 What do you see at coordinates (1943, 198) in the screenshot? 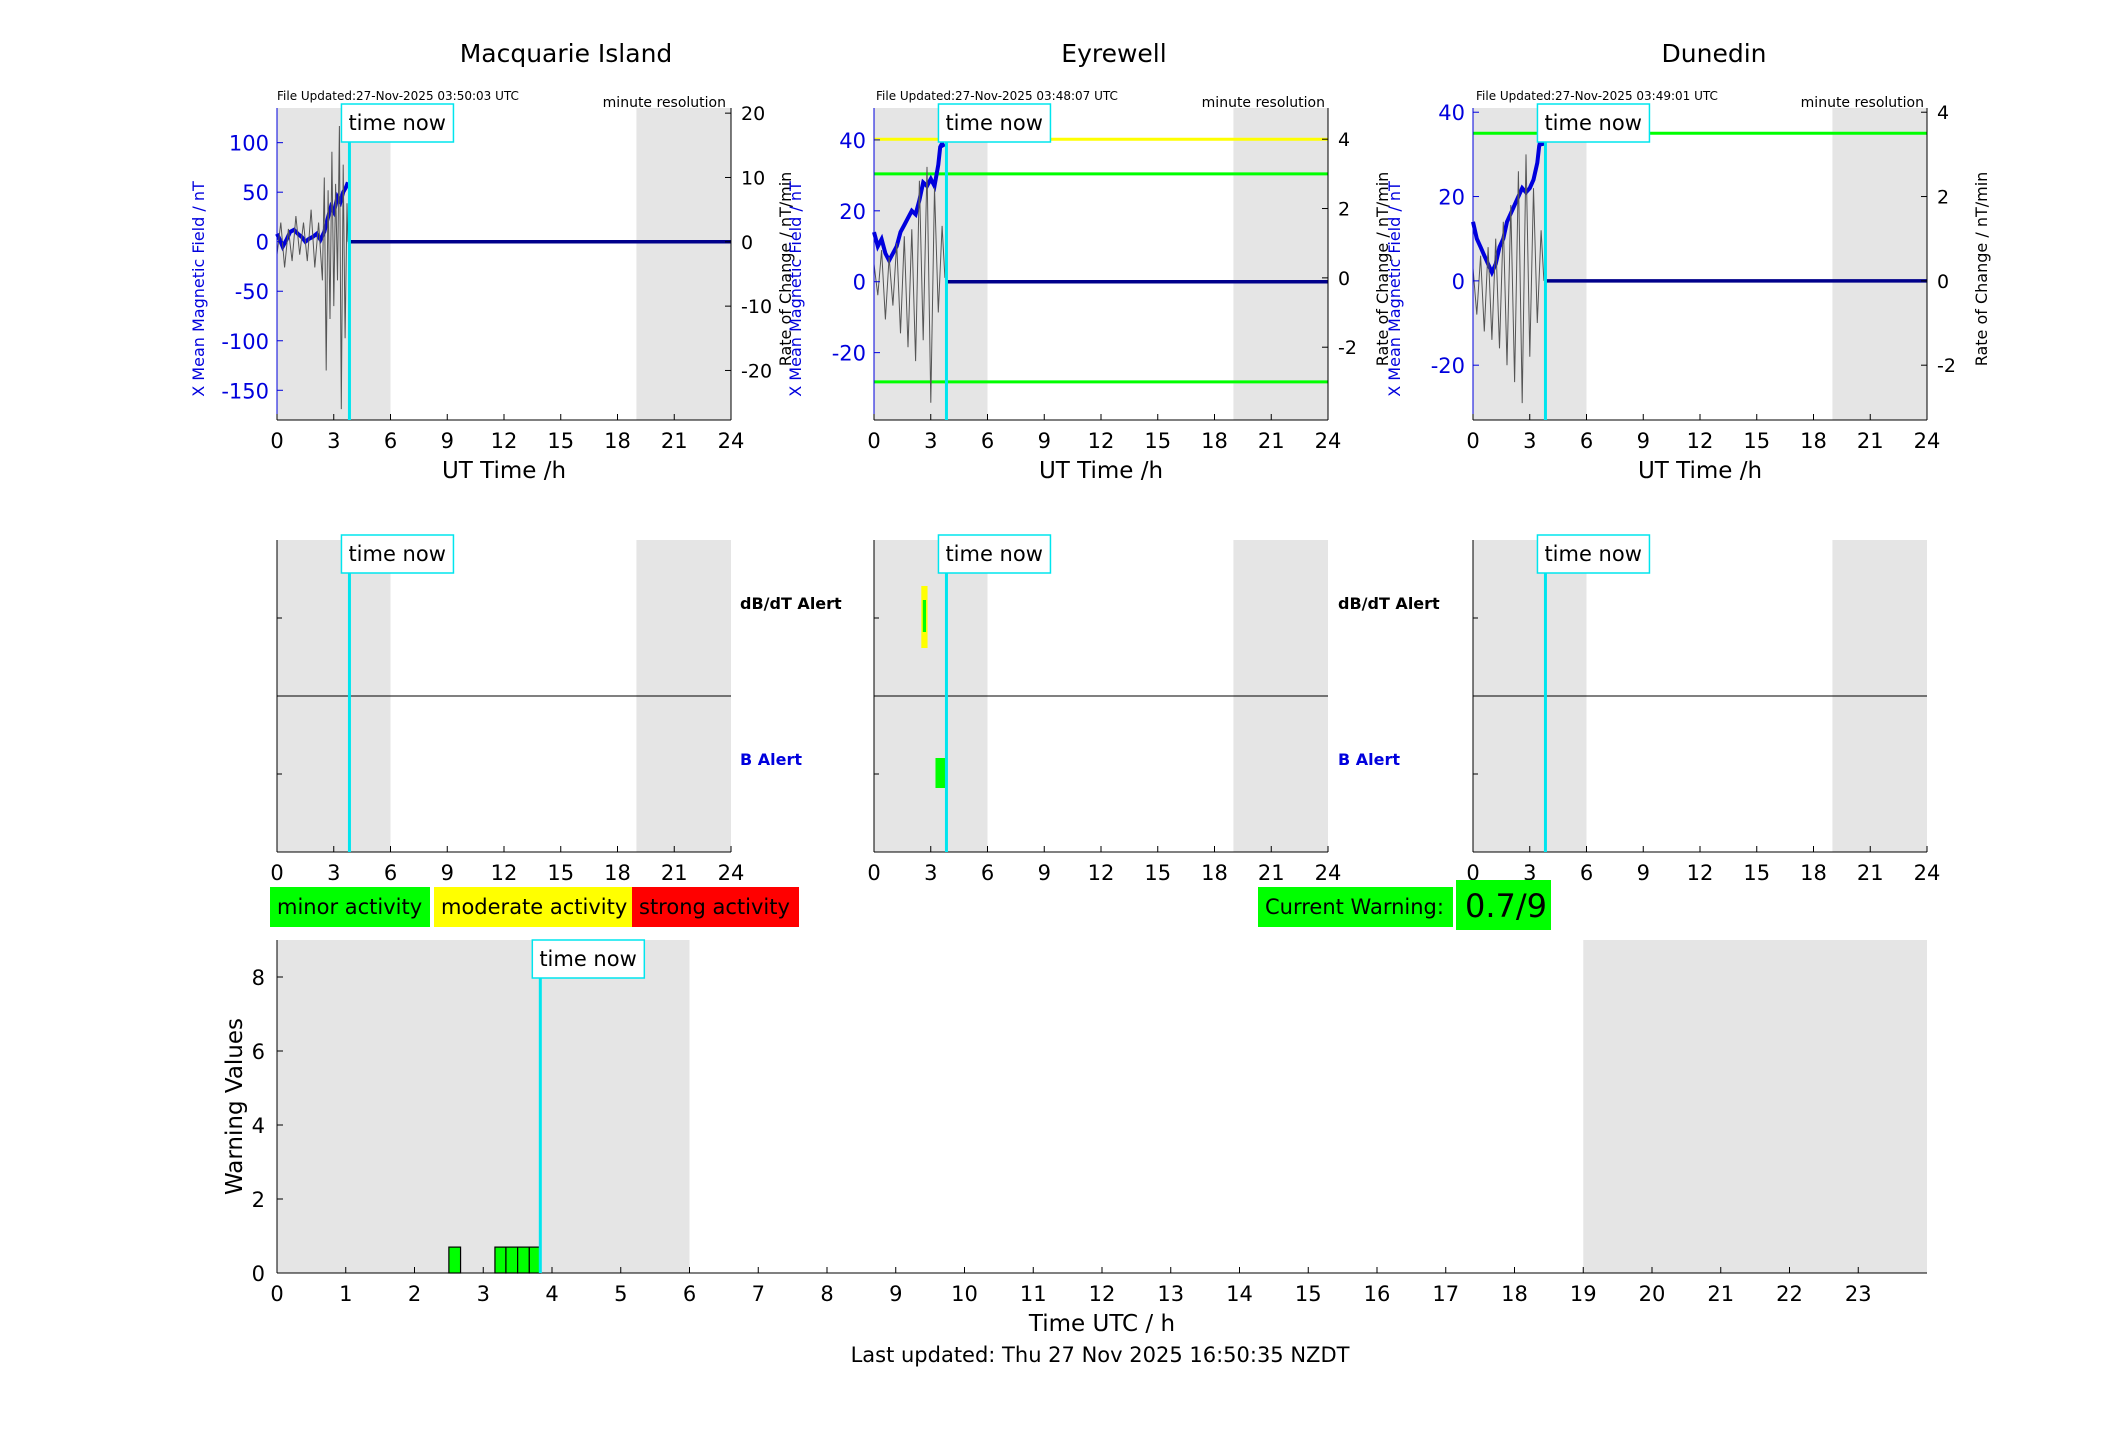
I see `y2-tick-label: 2` at bounding box center [1943, 198].